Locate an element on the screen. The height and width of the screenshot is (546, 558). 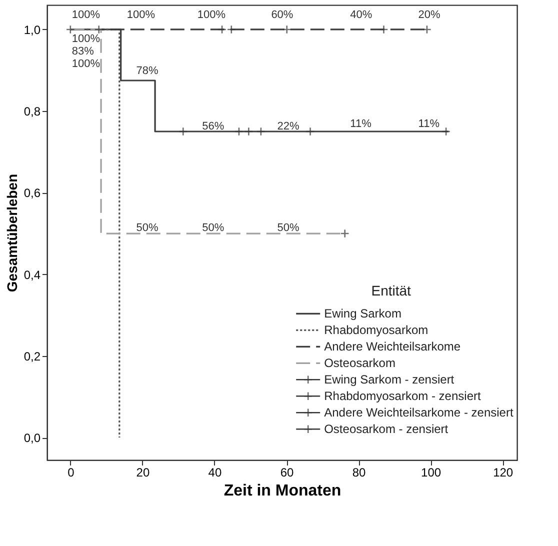
y-tick-label: 0,4 is located at coordinates (32, 275).